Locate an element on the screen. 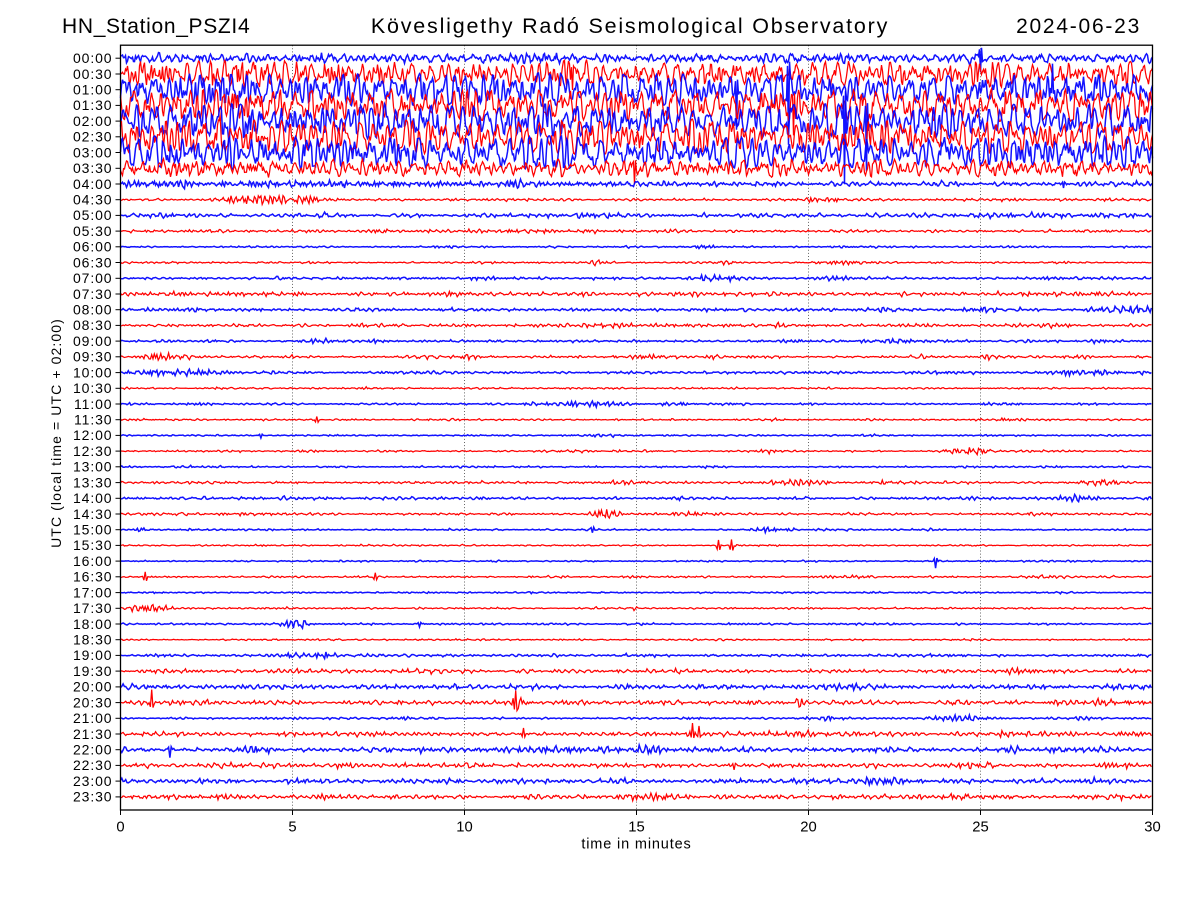  svg-text: 20:30 is located at coordinates (93, 702).